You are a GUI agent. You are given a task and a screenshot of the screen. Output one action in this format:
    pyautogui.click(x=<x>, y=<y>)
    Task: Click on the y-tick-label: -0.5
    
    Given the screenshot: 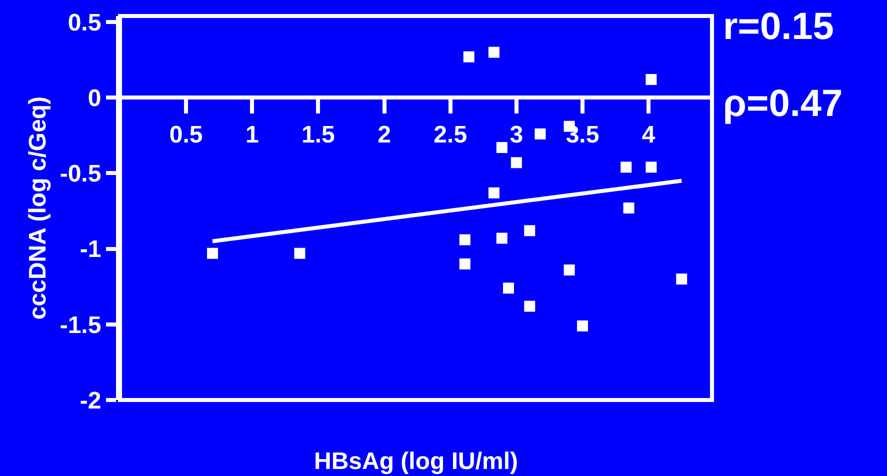 What is the action you would take?
    pyautogui.click(x=81, y=174)
    